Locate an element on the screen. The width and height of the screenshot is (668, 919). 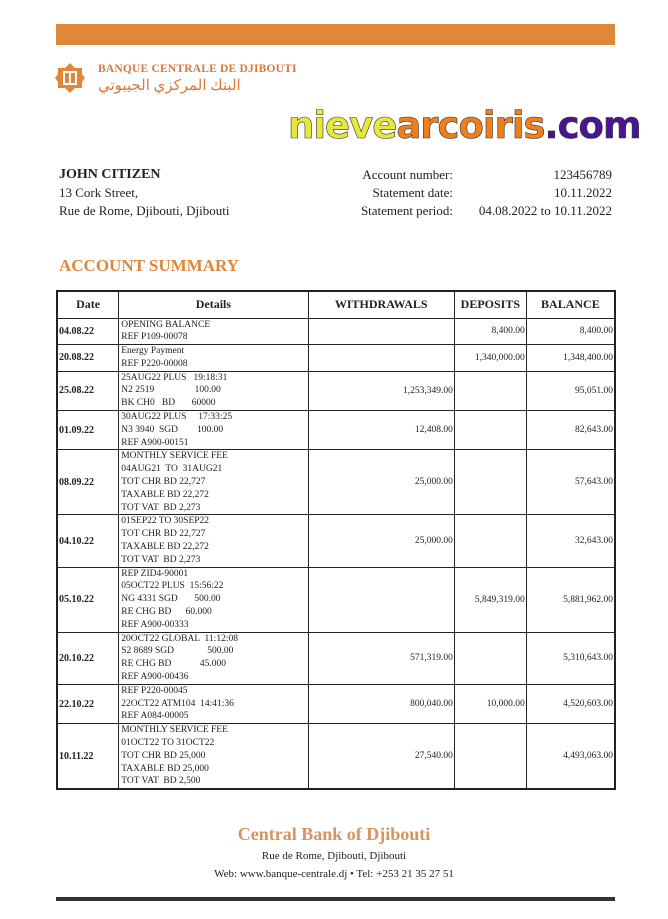
watermark-part-1: nieve is located at coordinates (343, 126).